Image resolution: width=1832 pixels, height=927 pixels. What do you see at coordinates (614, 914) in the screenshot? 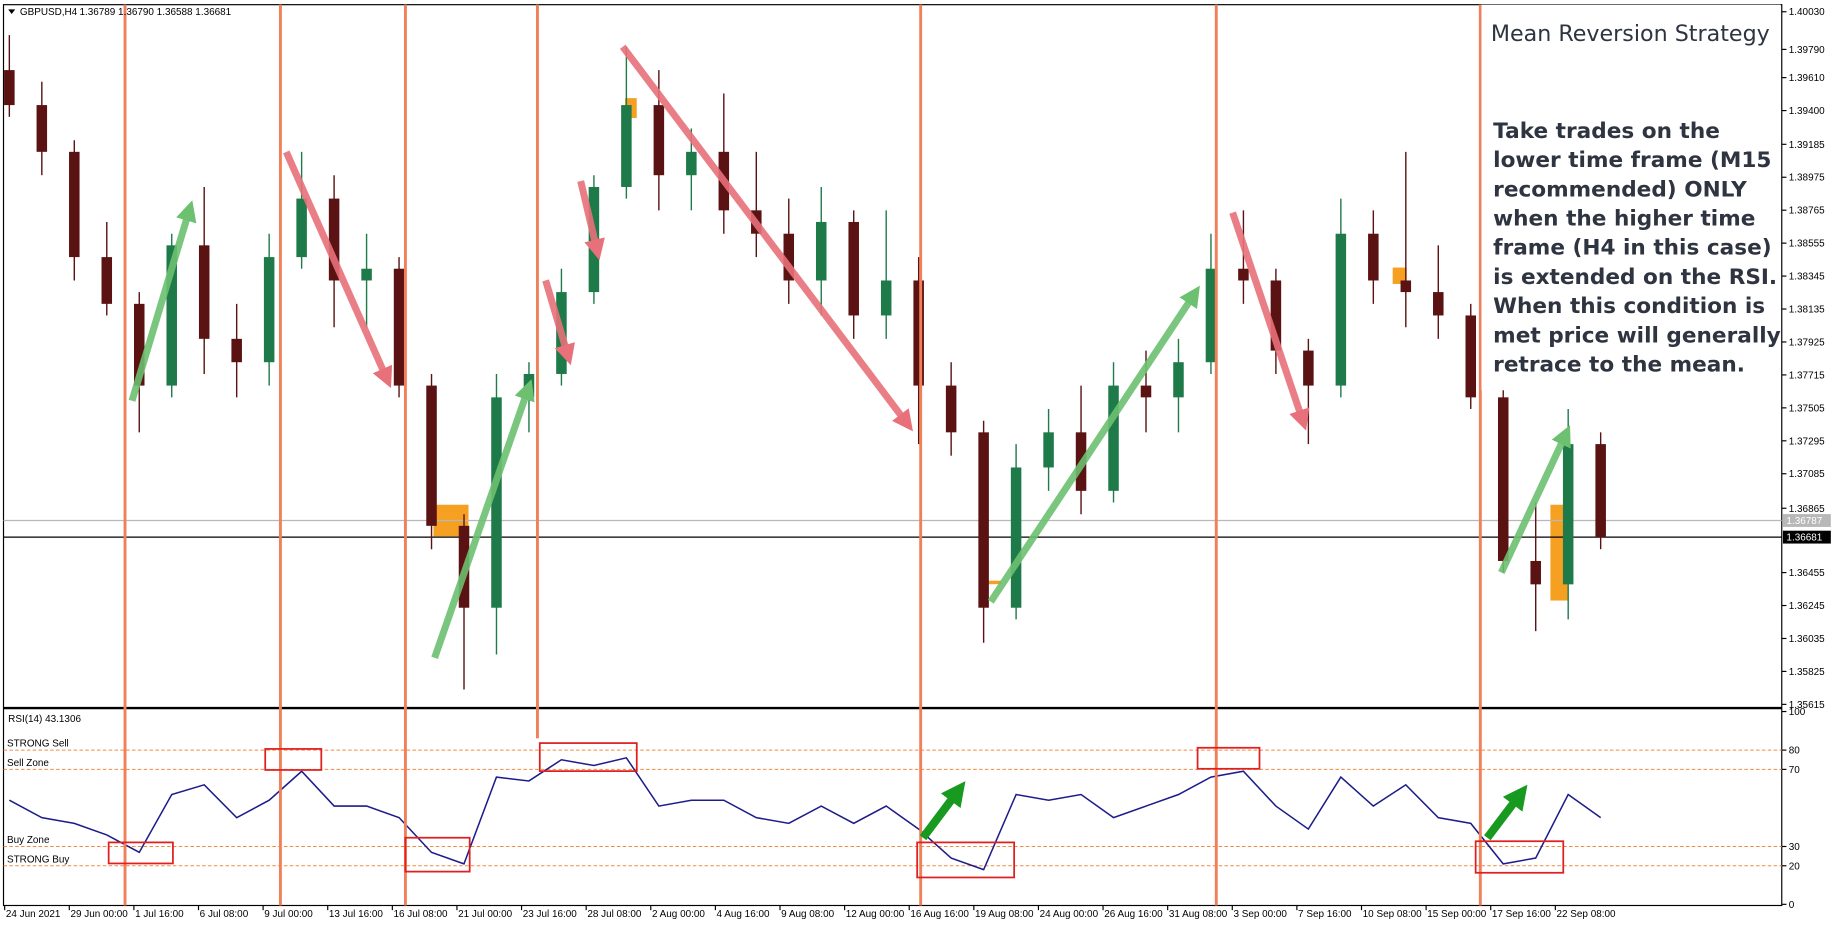
I see `x-tick-label: 28 Jul 08:00` at bounding box center [614, 914].